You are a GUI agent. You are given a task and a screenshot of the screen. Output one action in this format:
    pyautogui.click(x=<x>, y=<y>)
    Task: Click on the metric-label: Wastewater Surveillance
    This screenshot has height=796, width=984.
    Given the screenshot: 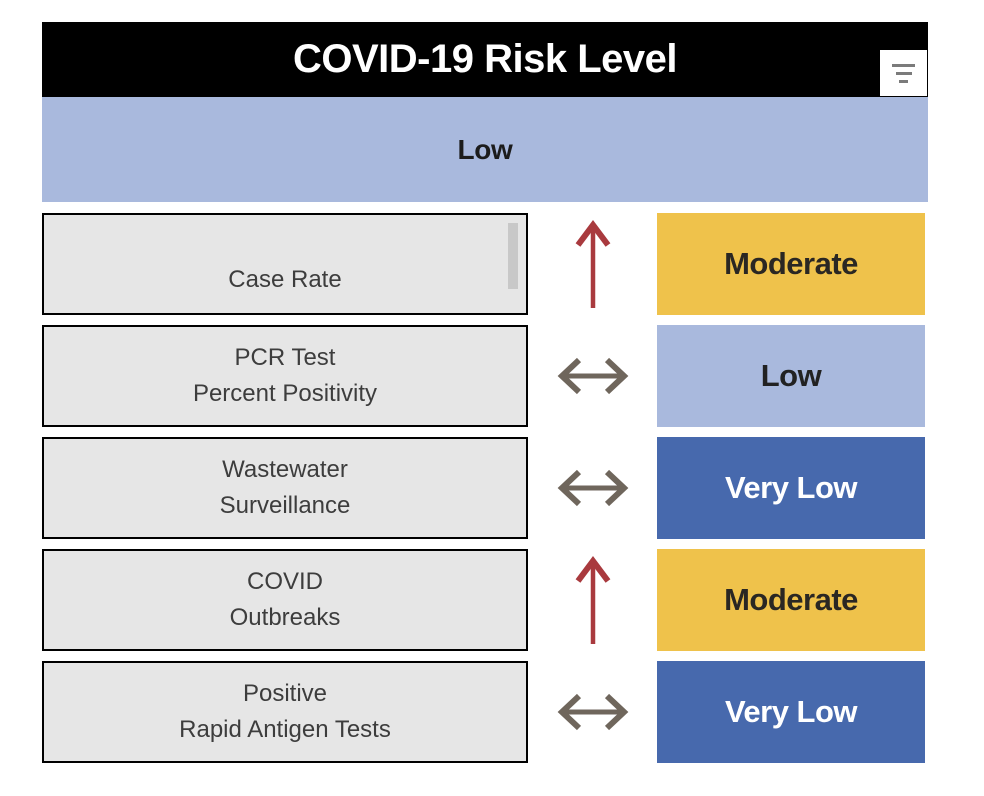 What is the action you would take?
    pyautogui.click(x=285, y=487)
    